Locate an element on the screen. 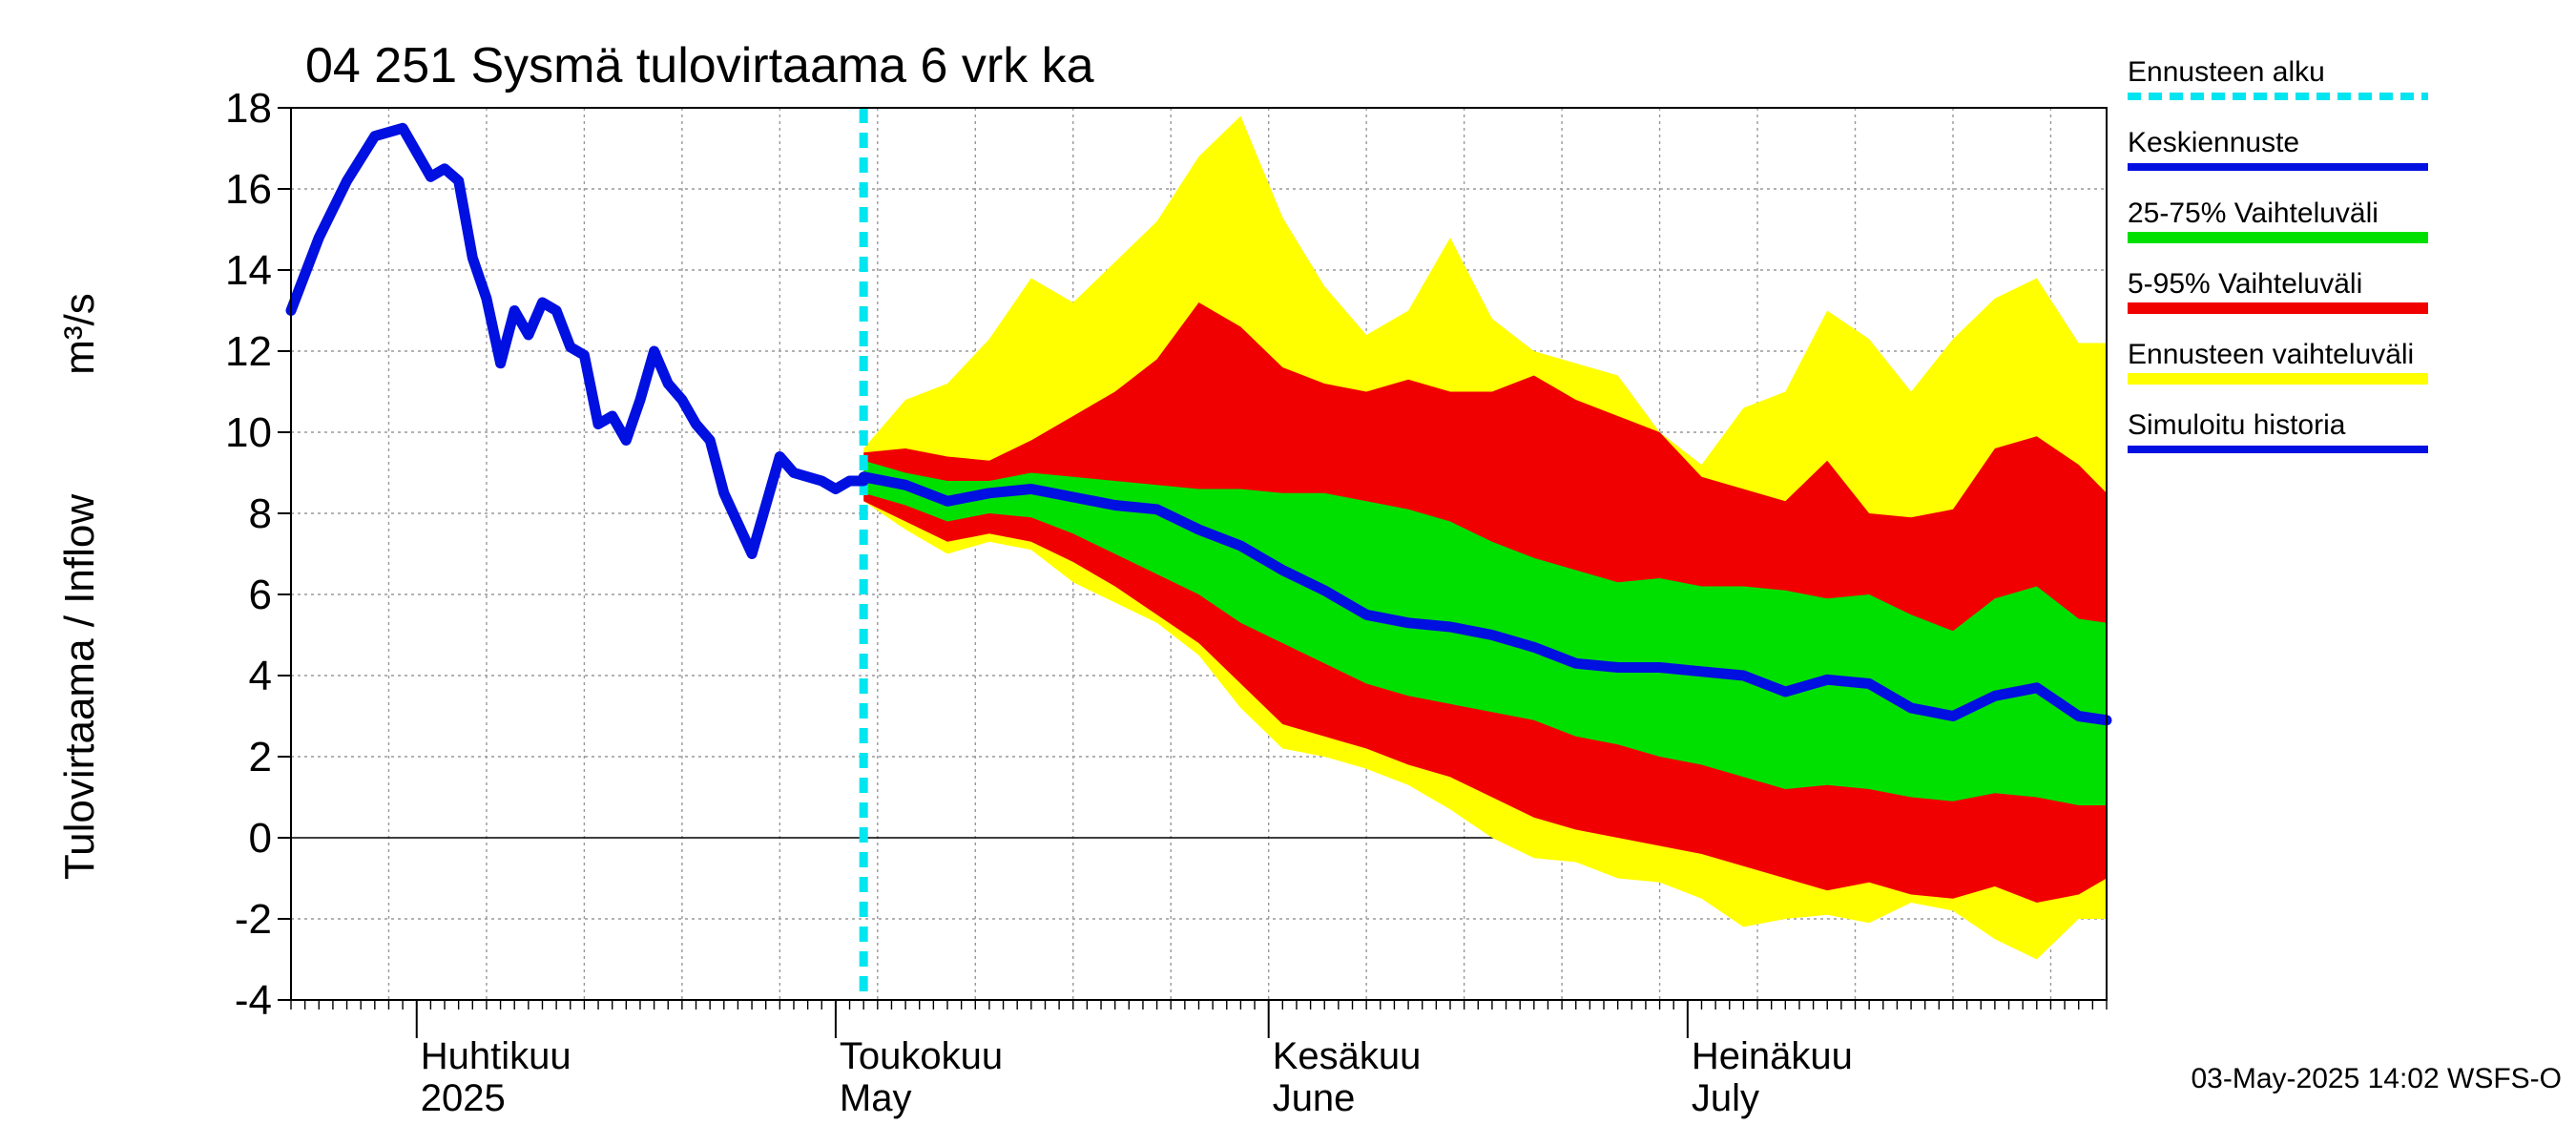 The width and height of the screenshot is (2576, 1145). y-tick-label: 12 is located at coordinates (248, 351).